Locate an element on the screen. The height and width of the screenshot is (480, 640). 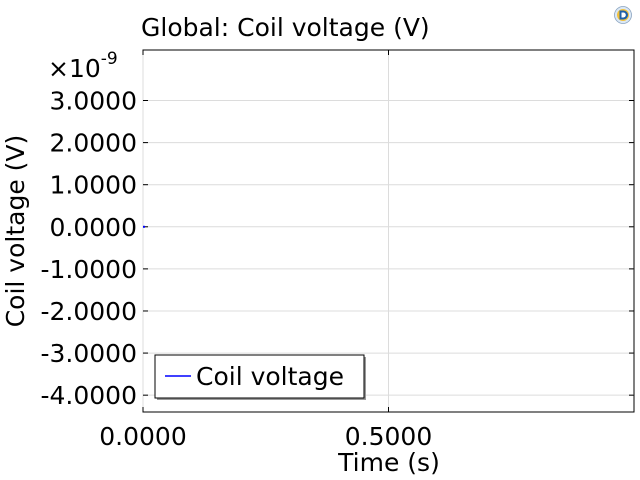
y-scale-factor: ×10⁻⁹ is located at coordinates (83, 66).